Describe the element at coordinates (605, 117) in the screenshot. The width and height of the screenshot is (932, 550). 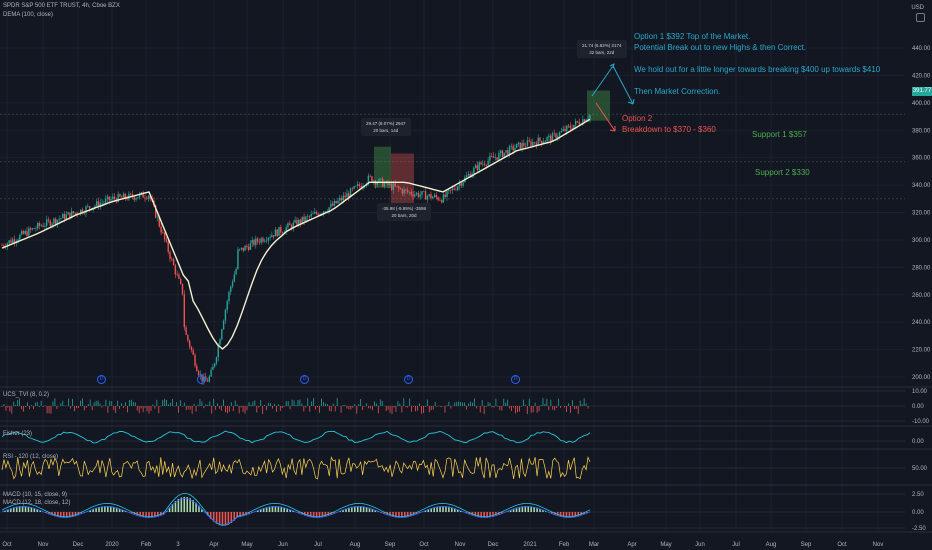
I see `option2-arrow` at that location.